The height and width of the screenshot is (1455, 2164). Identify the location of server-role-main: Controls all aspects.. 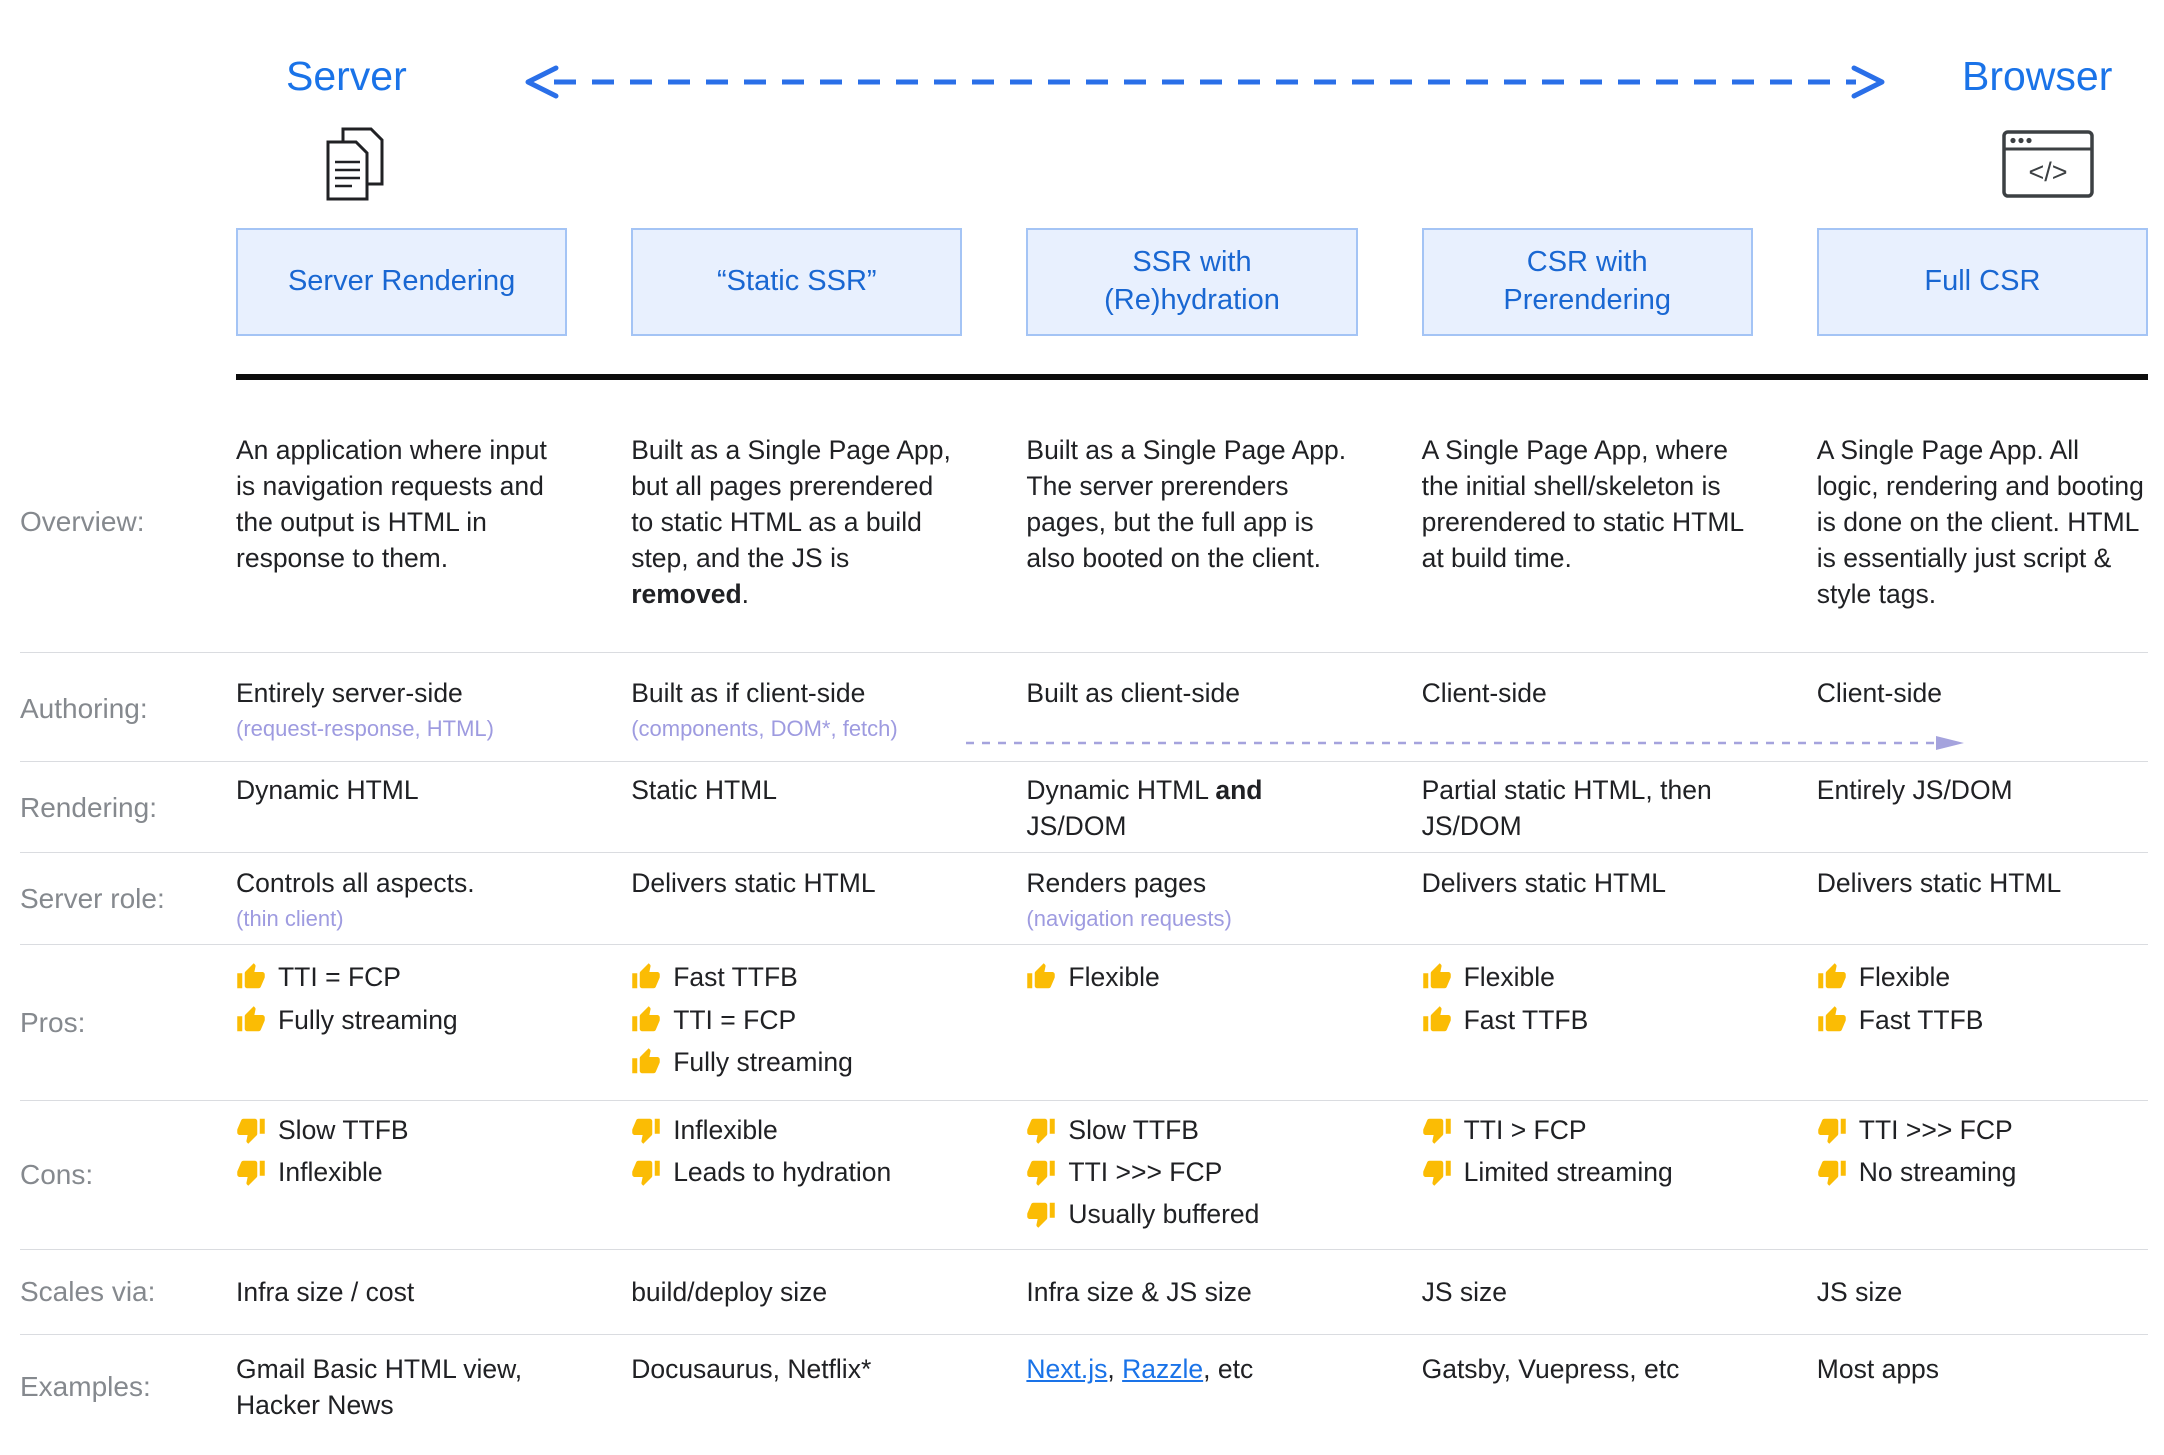
(355, 882).